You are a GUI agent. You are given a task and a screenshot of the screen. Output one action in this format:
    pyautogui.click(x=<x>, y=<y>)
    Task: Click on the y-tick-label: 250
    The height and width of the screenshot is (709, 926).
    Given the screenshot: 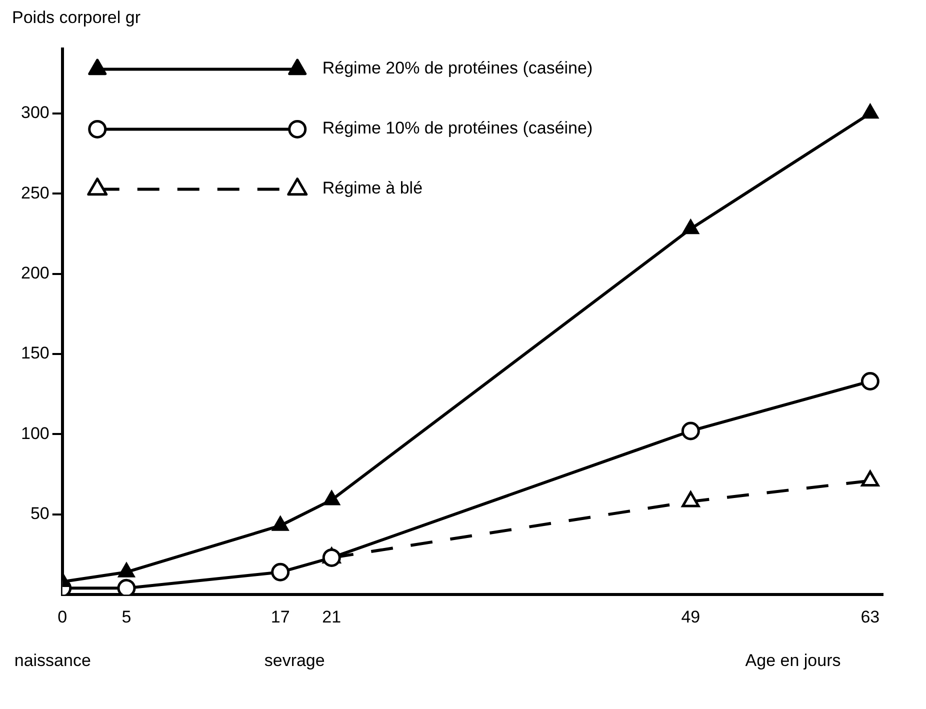 What is the action you would take?
    pyautogui.click(x=35, y=192)
    